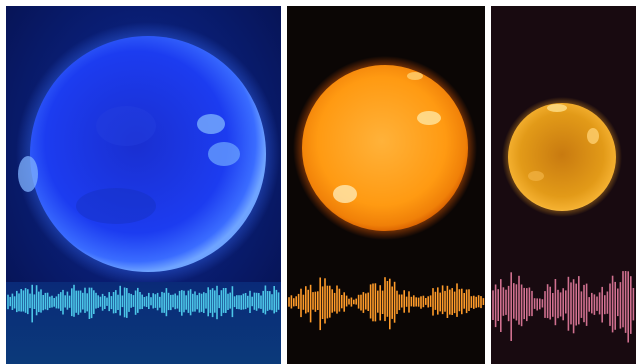 This screenshot has width=636, height=364. I want to click on gold-sun-active-regions, so click(563, 142).